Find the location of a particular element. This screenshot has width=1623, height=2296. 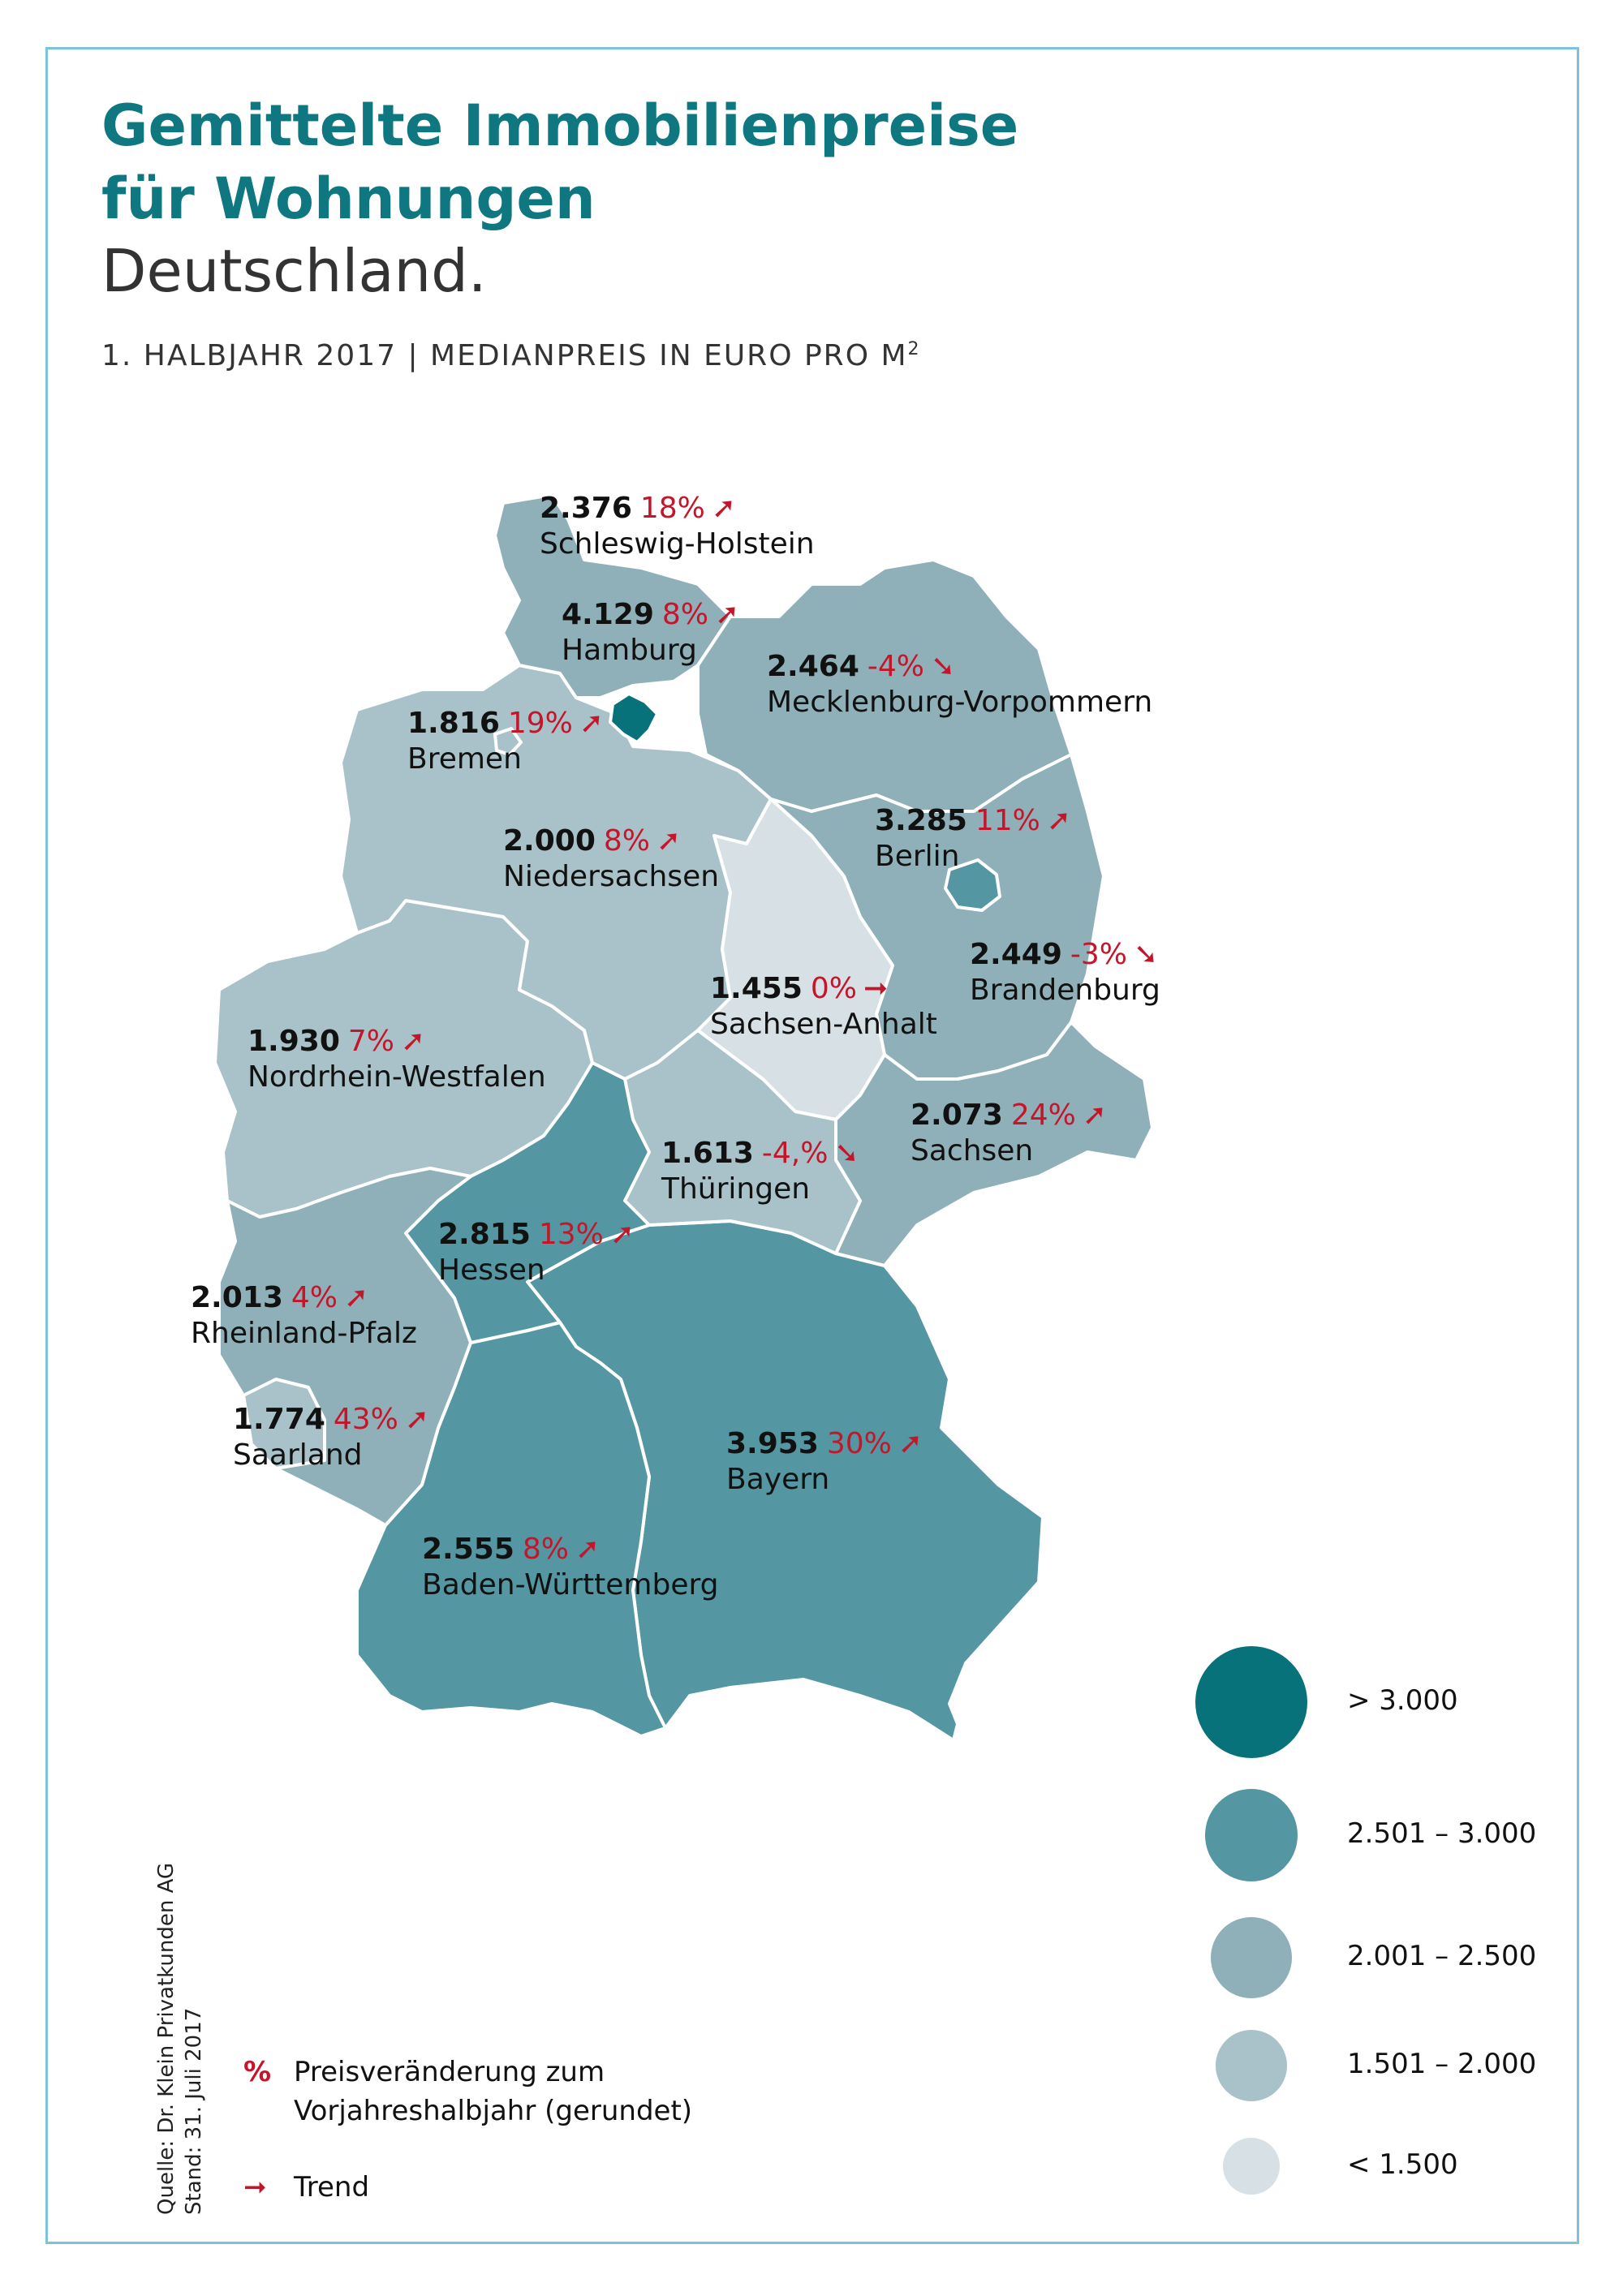

state-label-sachsen: 2.073 24% ➚ Sachsen is located at coordinates (1009, 1133).